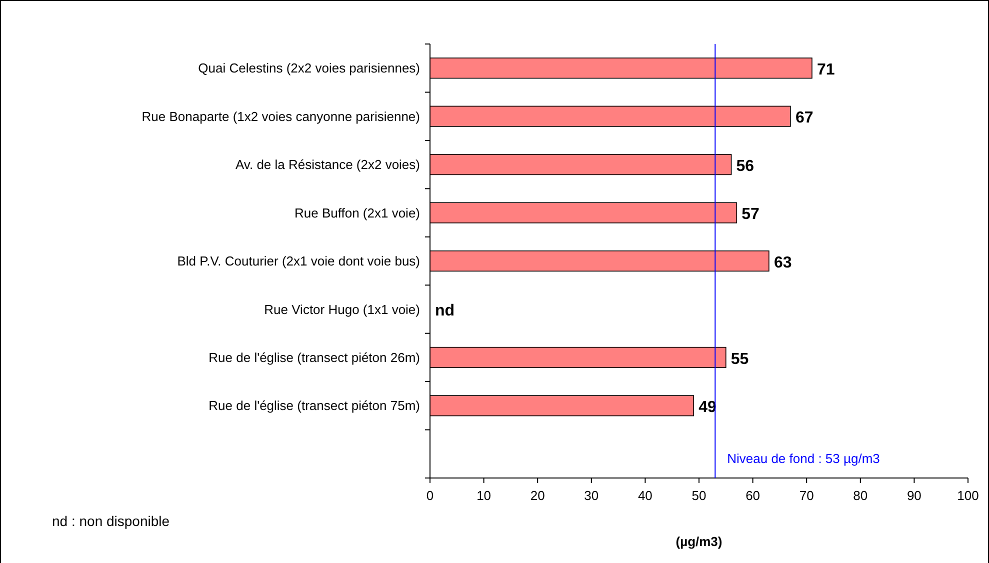 The image size is (989, 563). What do you see at coordinates (430, 495) in the screenshot?
I see `x-tick-label: 0` at bounding box center [430, 495].